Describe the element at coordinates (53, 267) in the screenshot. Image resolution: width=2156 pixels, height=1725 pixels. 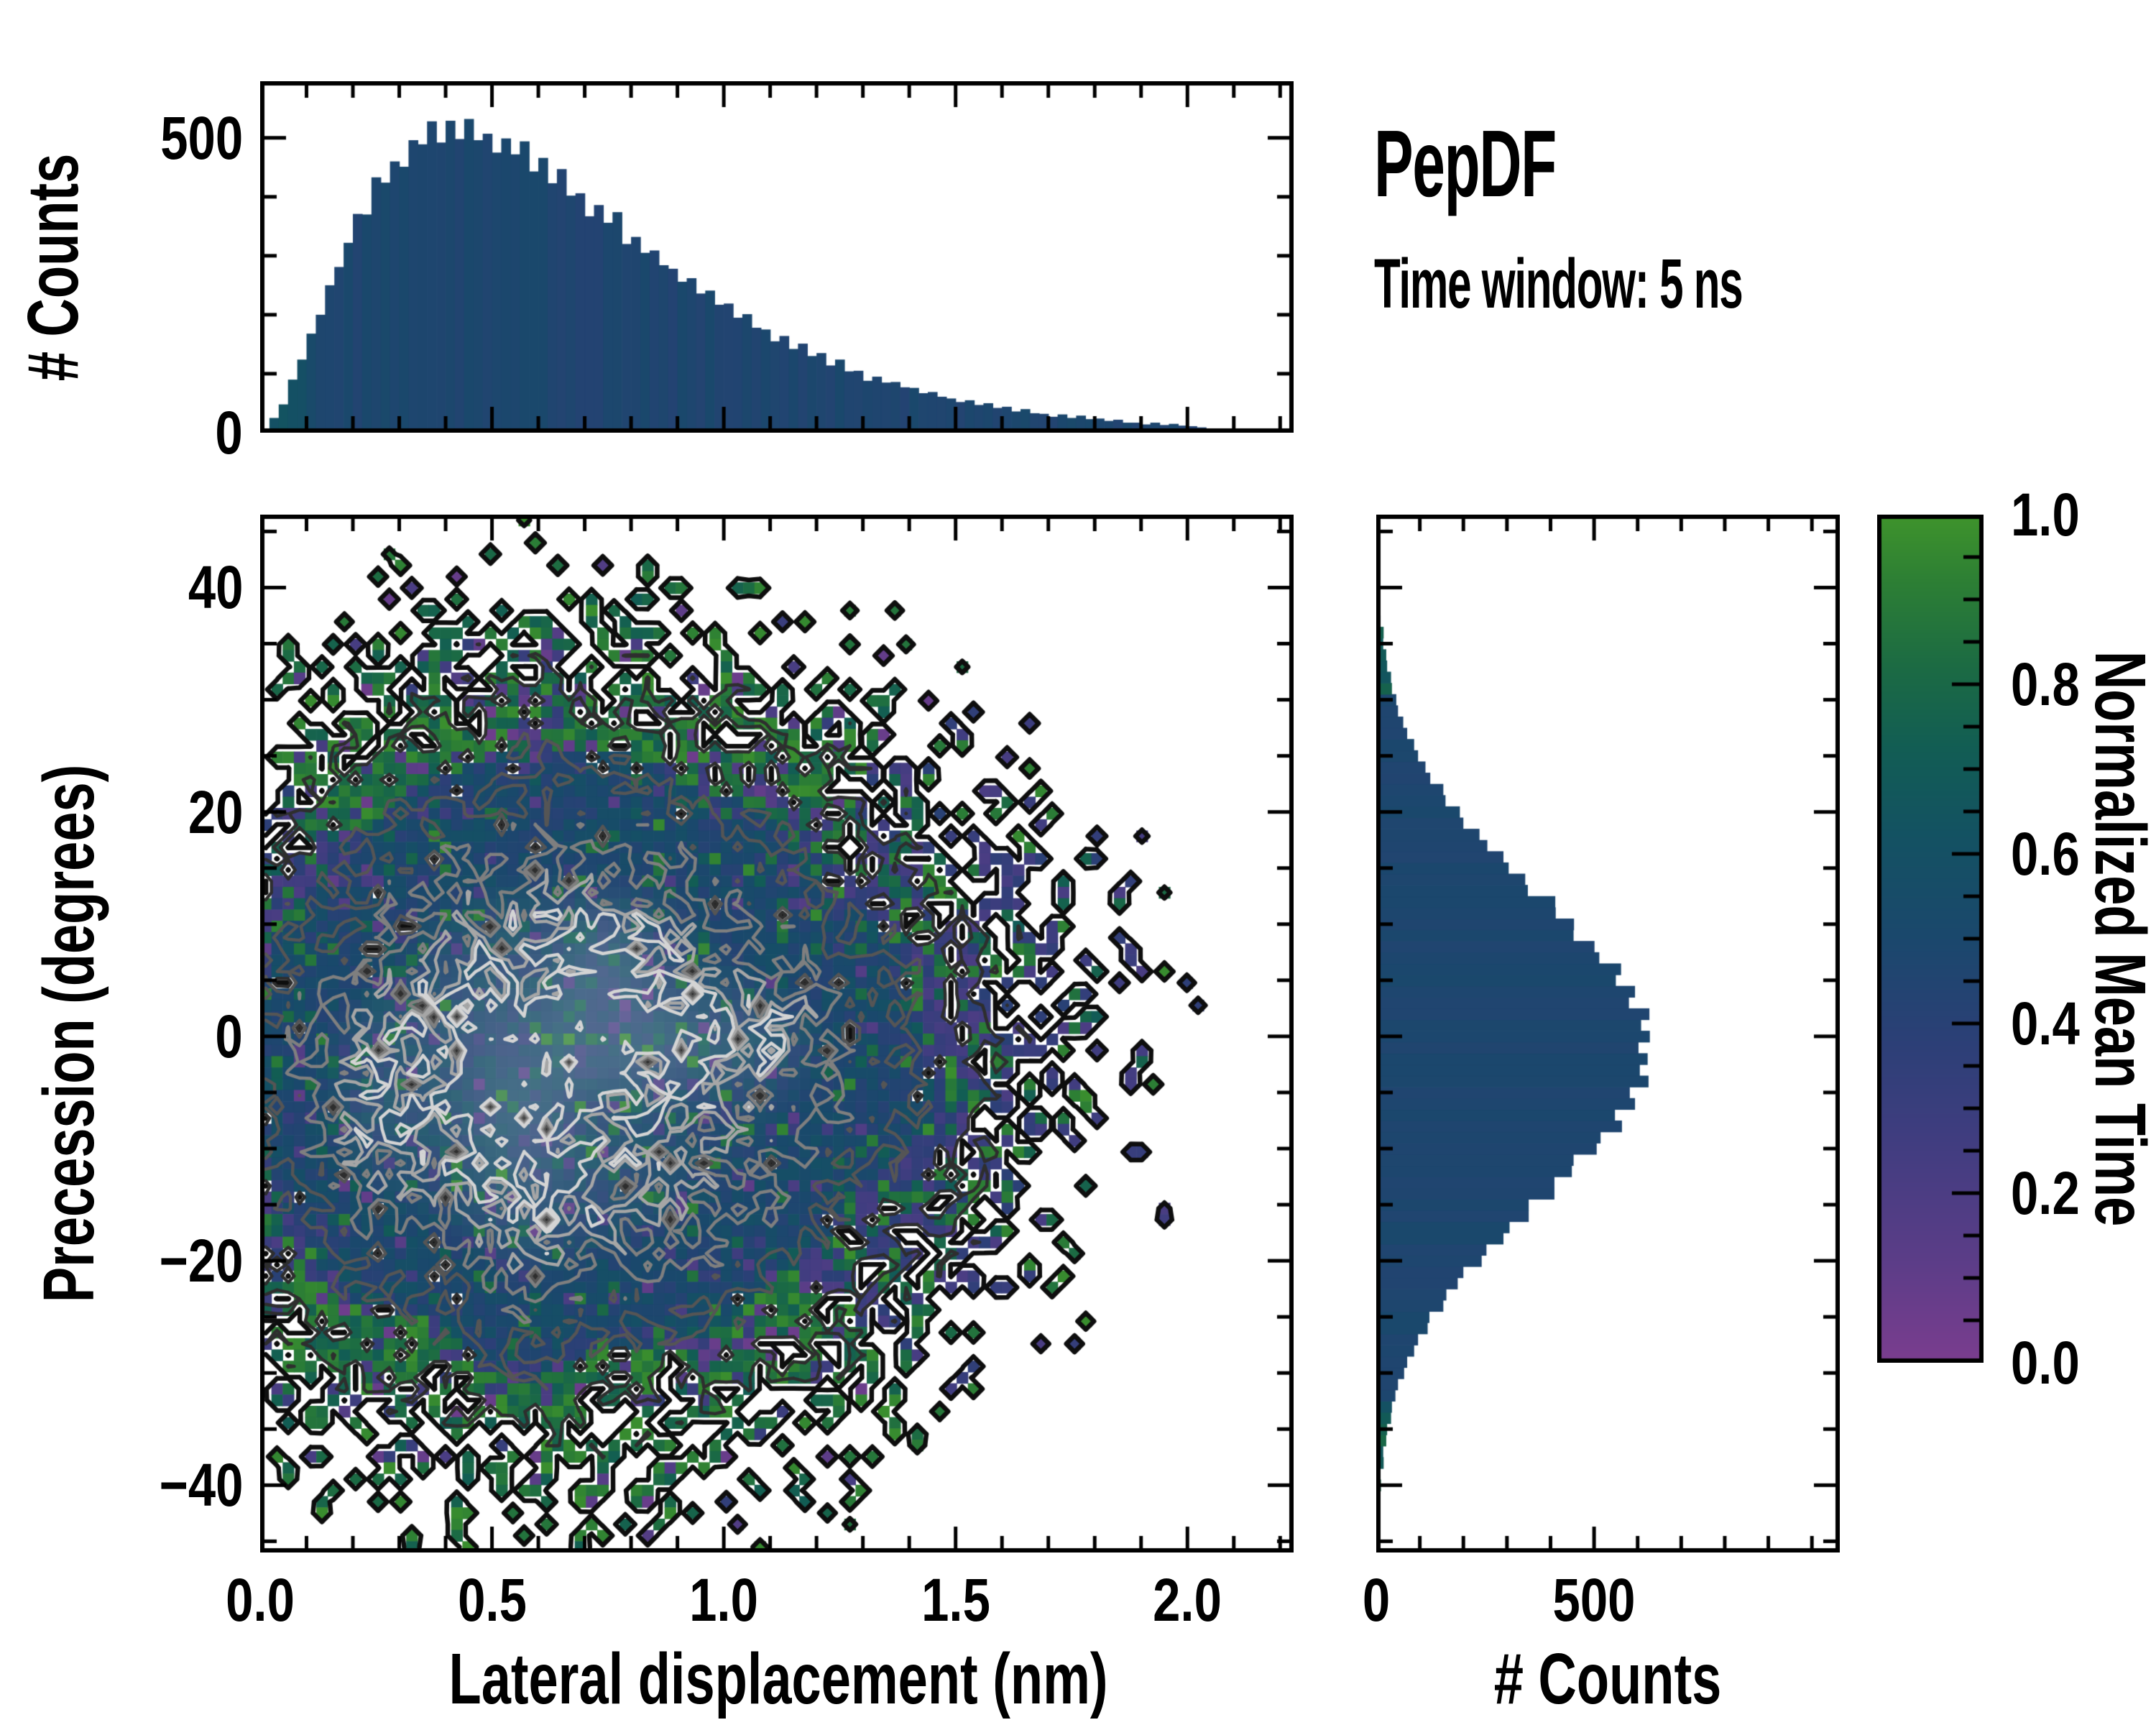
I see `top-histogram-y-axis-label: # Counts` at that location.